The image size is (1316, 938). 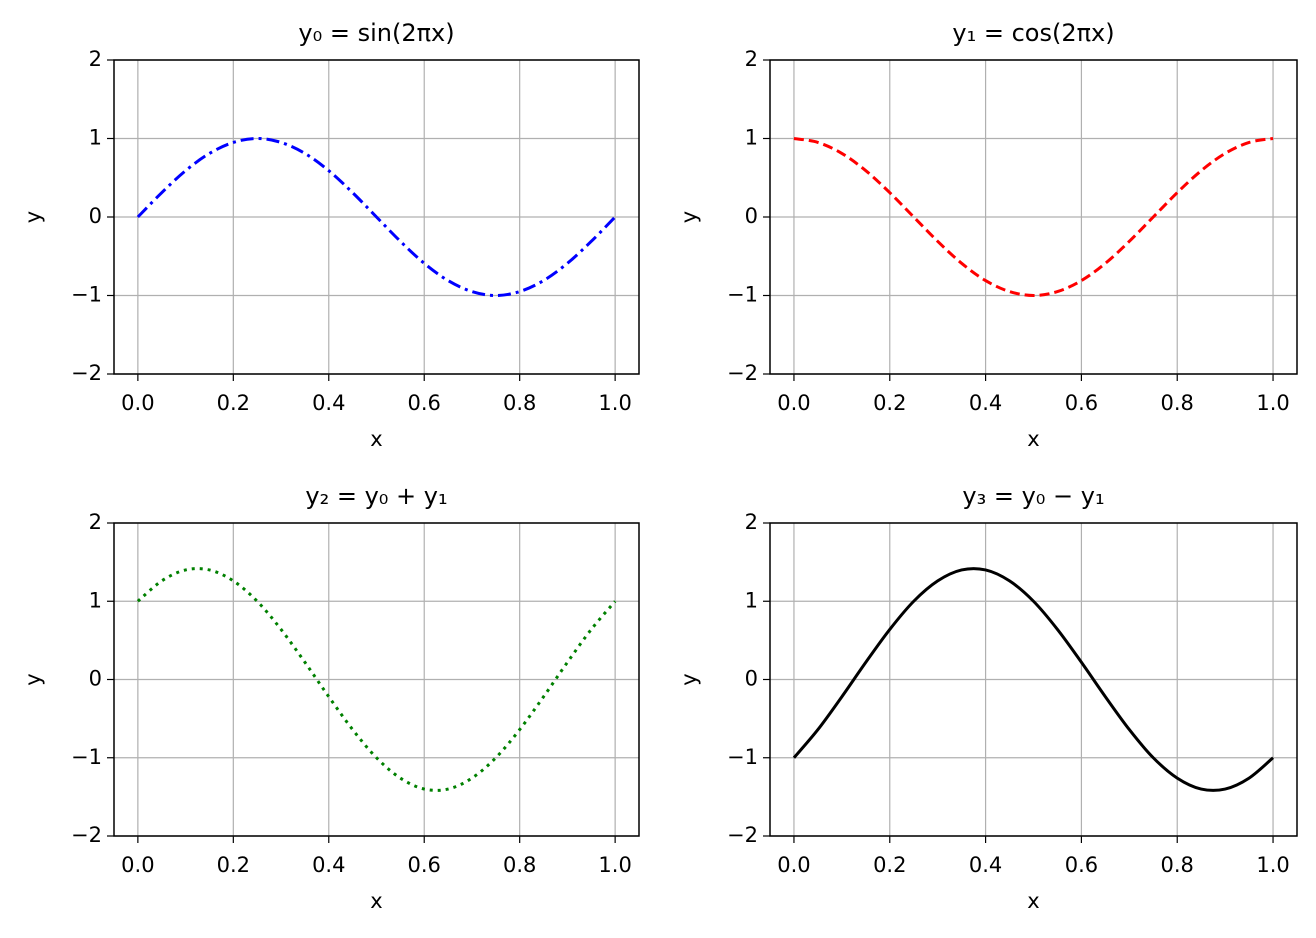 I want to click on chart-title: y₁ = cos(2πx), so click(x=1033, y=33).